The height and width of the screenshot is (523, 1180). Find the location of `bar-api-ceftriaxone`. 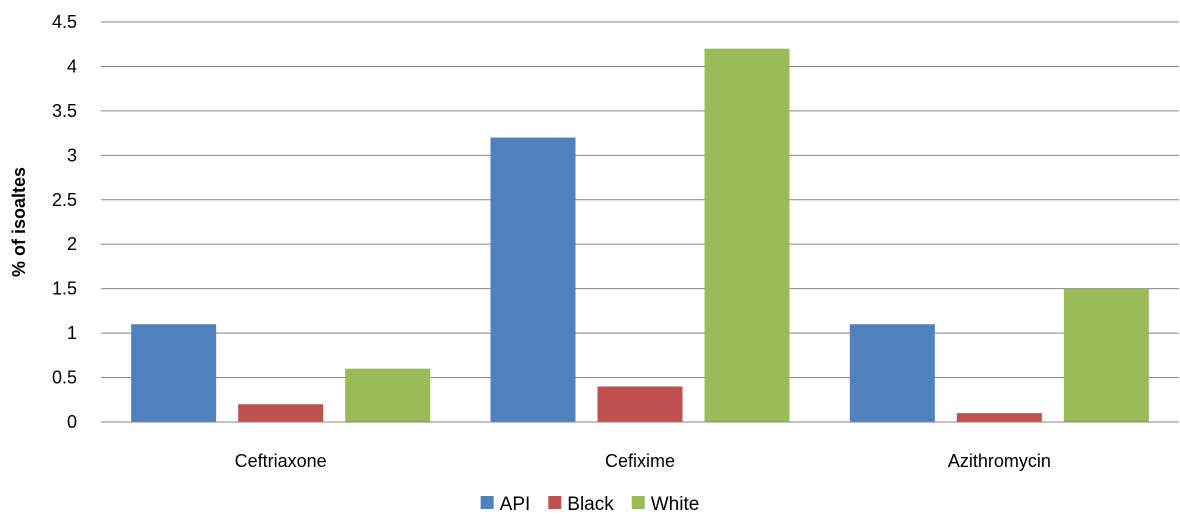

bar-api-ceftriaxone is located at coordinates (174, 373).